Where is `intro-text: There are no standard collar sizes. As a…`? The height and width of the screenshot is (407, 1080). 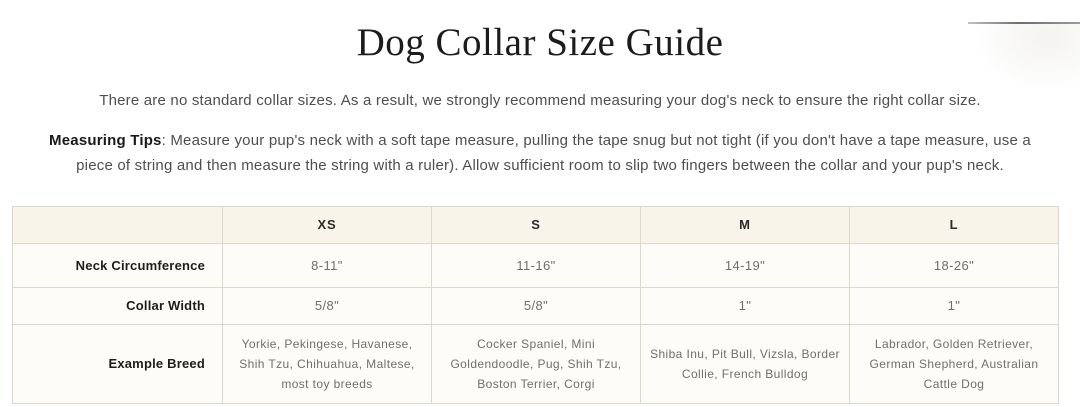
intro-text: There are no standard collar sizes. As a… is located at coordinates (540, 100).